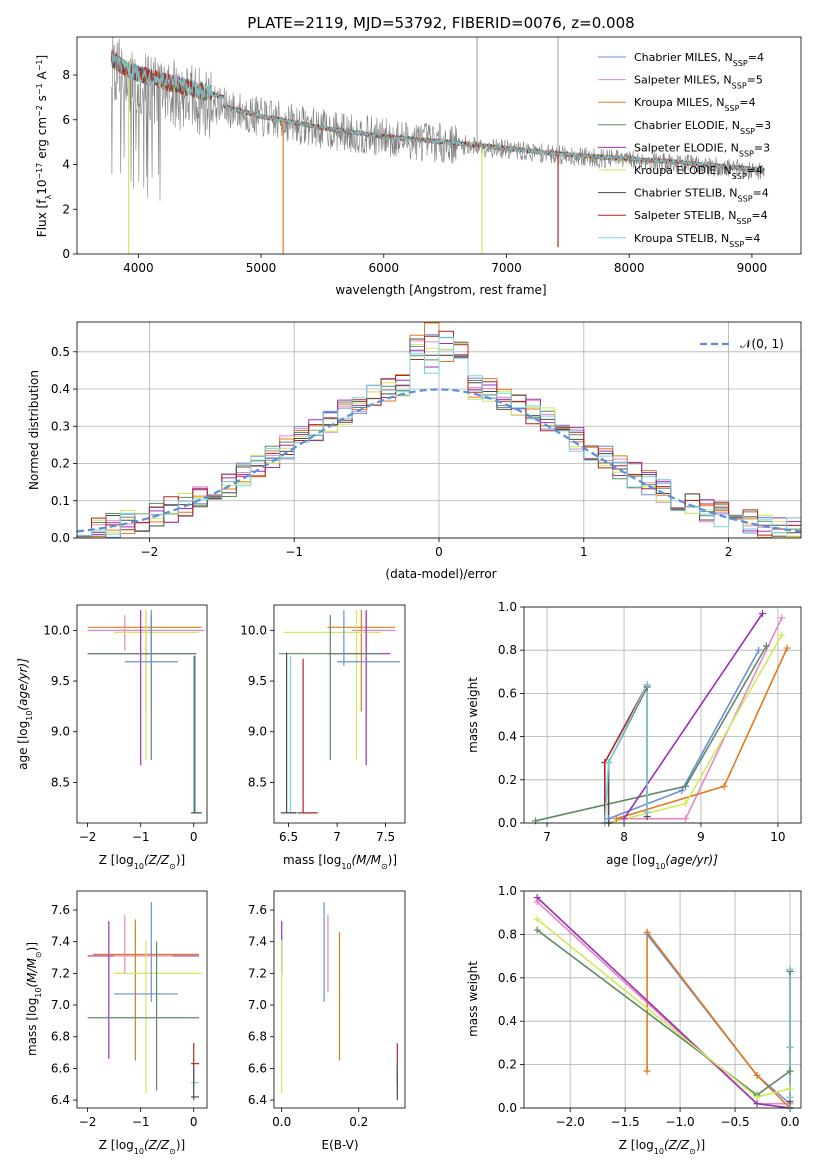 This screenshot has width=819, height=1170. Describe the element at coordinates (701, 217) in the screenshot. I see `legend-entry: Salpeter STELIB, NSSP=4` at that location.